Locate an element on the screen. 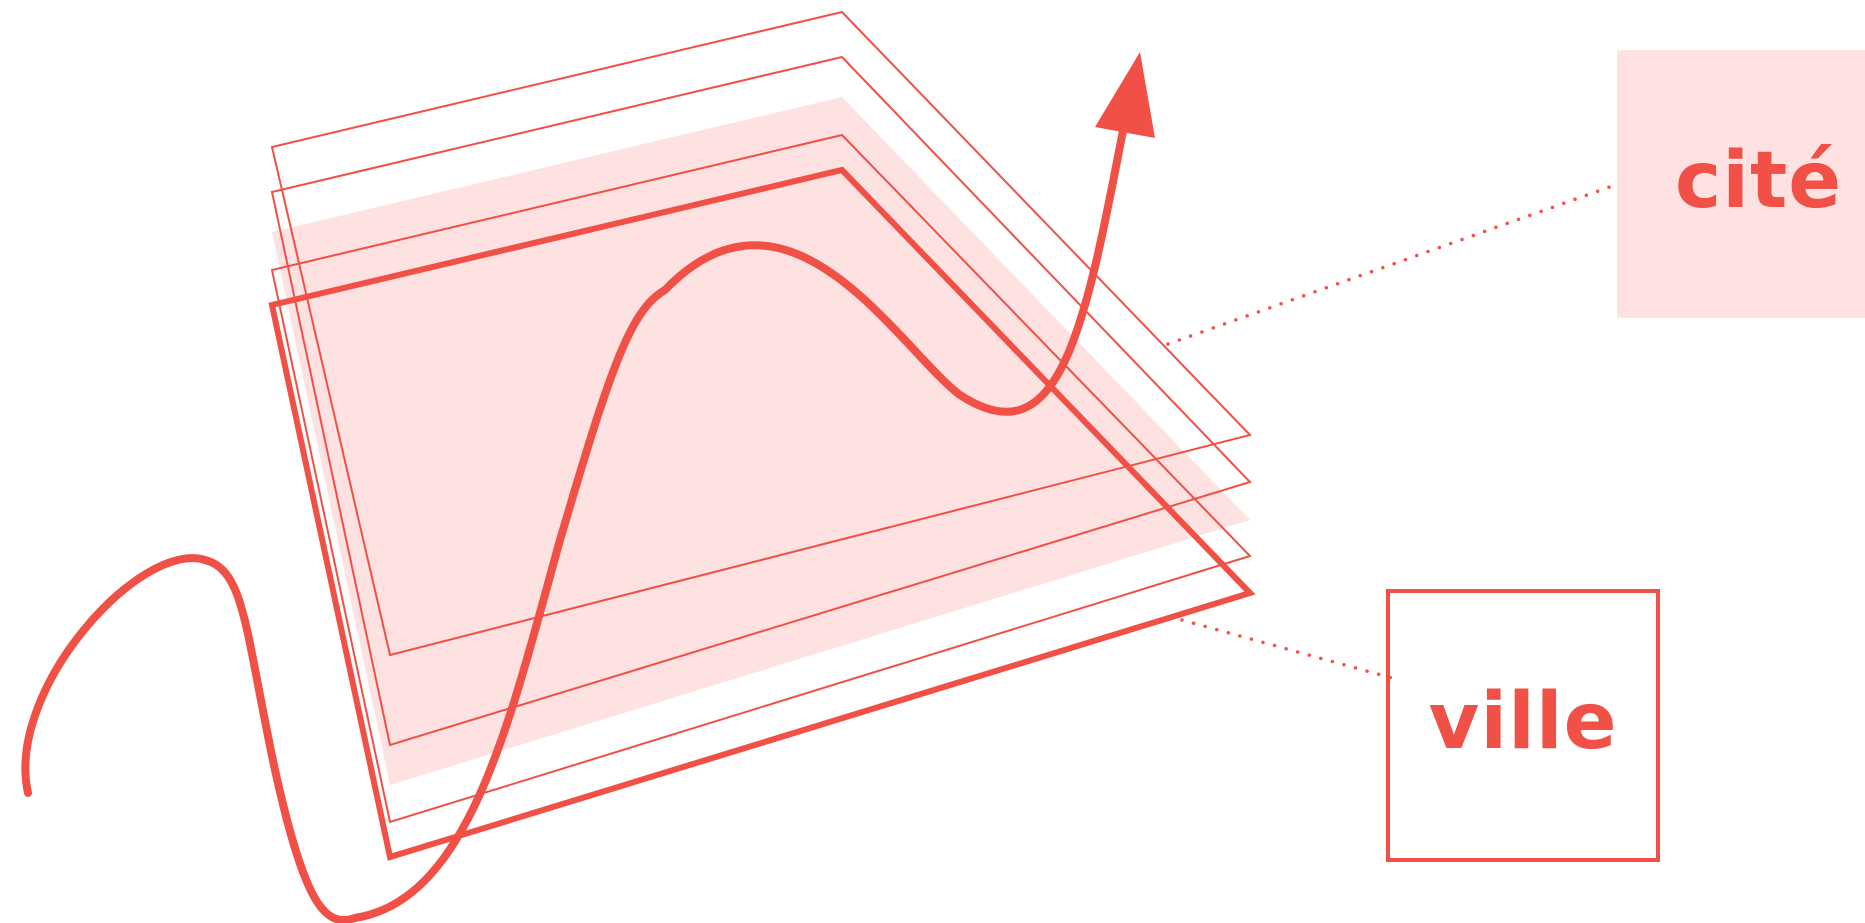 Image resolution: width=1865 pixels, height=923 pixels. ville-label-box is located at coordinates (1523, 725).